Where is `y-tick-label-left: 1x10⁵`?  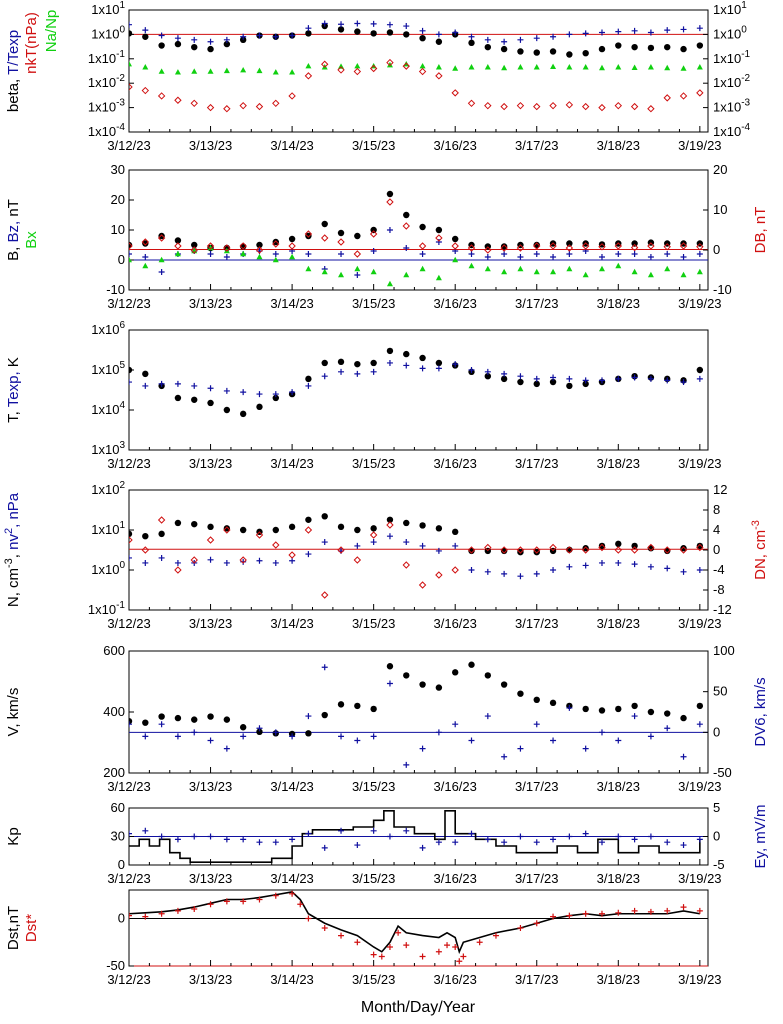 y-tick-label-left: 1x10⁵ is located at coordinates (108, 368).